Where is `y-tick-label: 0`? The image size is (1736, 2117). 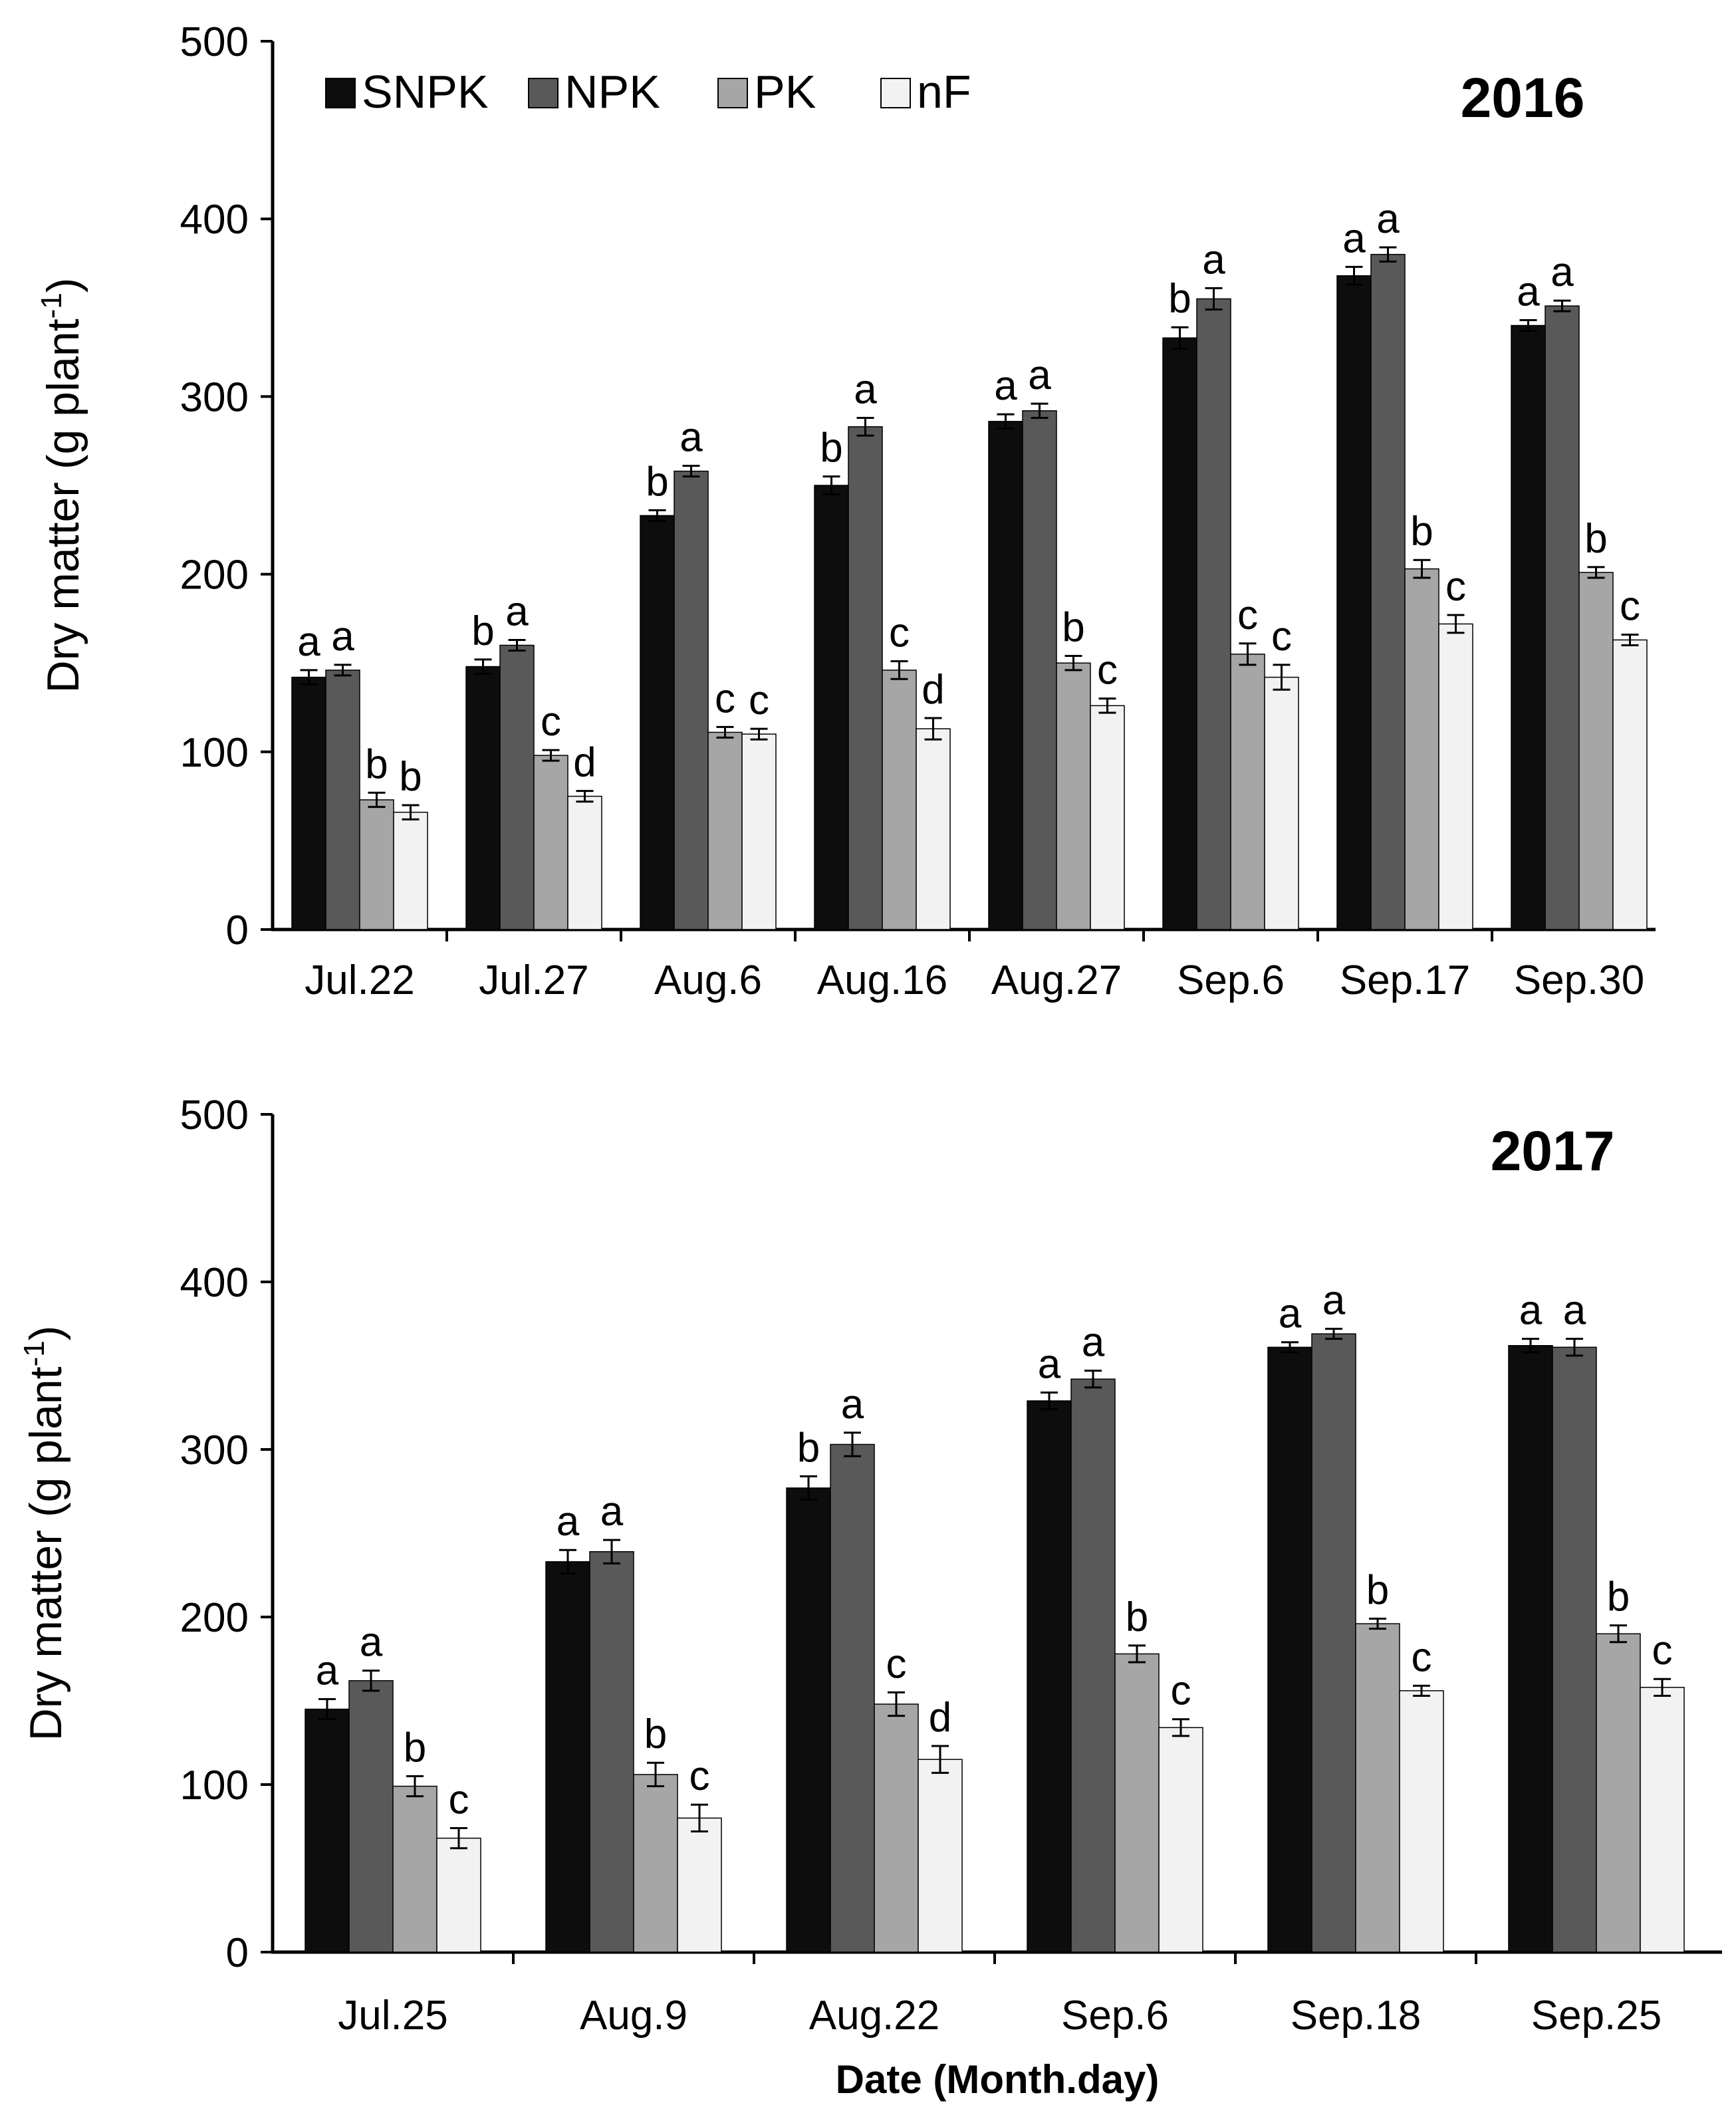 y-tick-label: 0 is located at coordinates (238, 930).